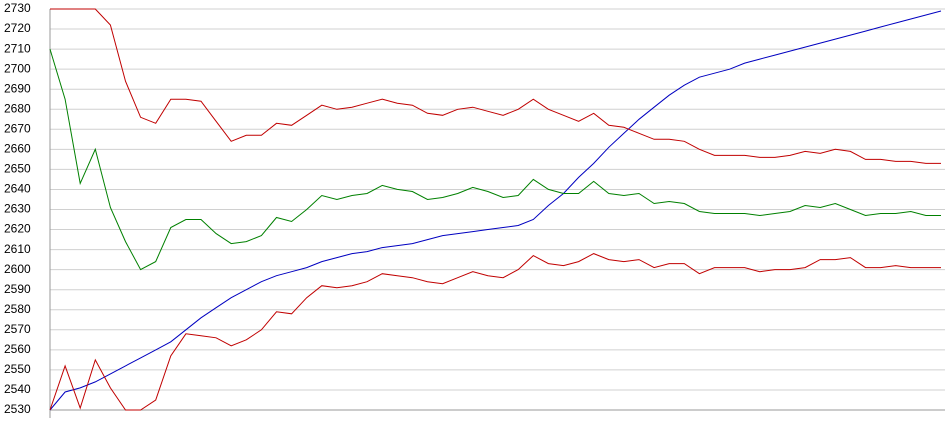 The width and height of the screenshot is (950, 435). Describe the element at coordinates (17, 329) in the screenshot. I see `y-tick-label: 2570` at that location.